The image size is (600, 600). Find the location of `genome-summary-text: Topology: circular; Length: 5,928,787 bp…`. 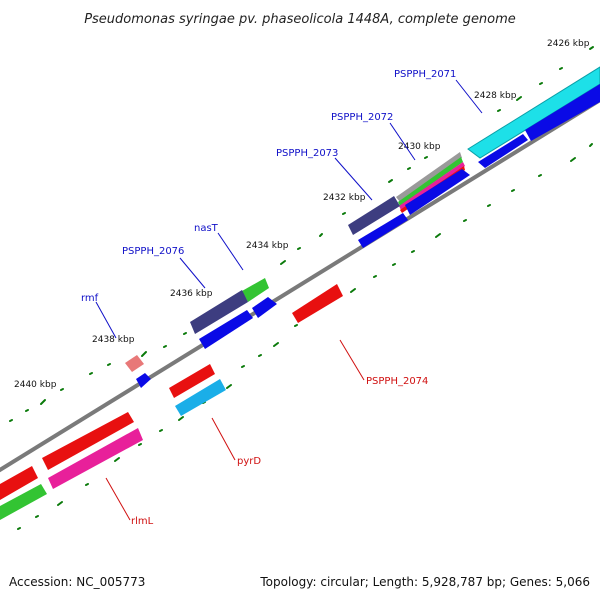

genome-summary-text: Topology: circular; Length: 5,928,787 bp… is located at coordinates (424, 582).